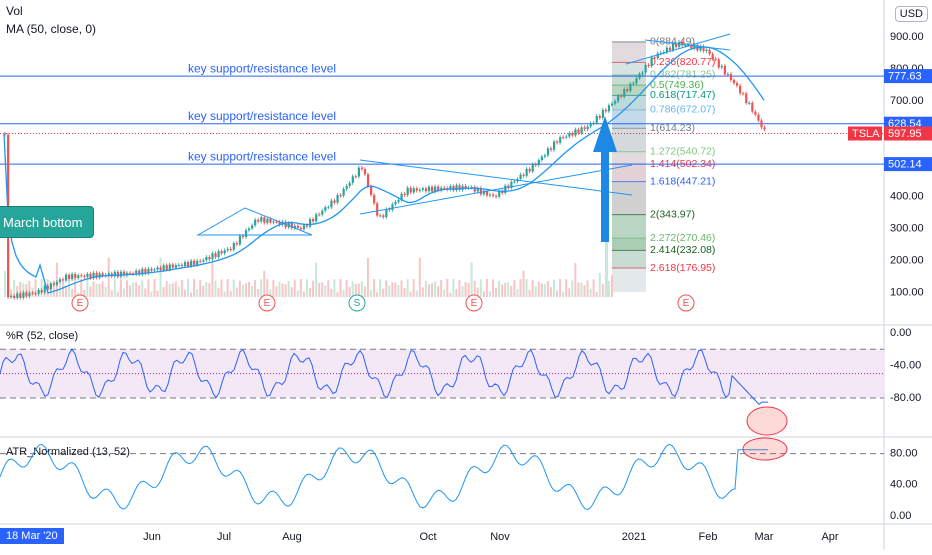 The width and height of the screenshot is (932, 555). What do you see at coordinates (42, 336) in the screenshot?
I see `wr-title: %R (52, close)` at bounding box center [42, 336].